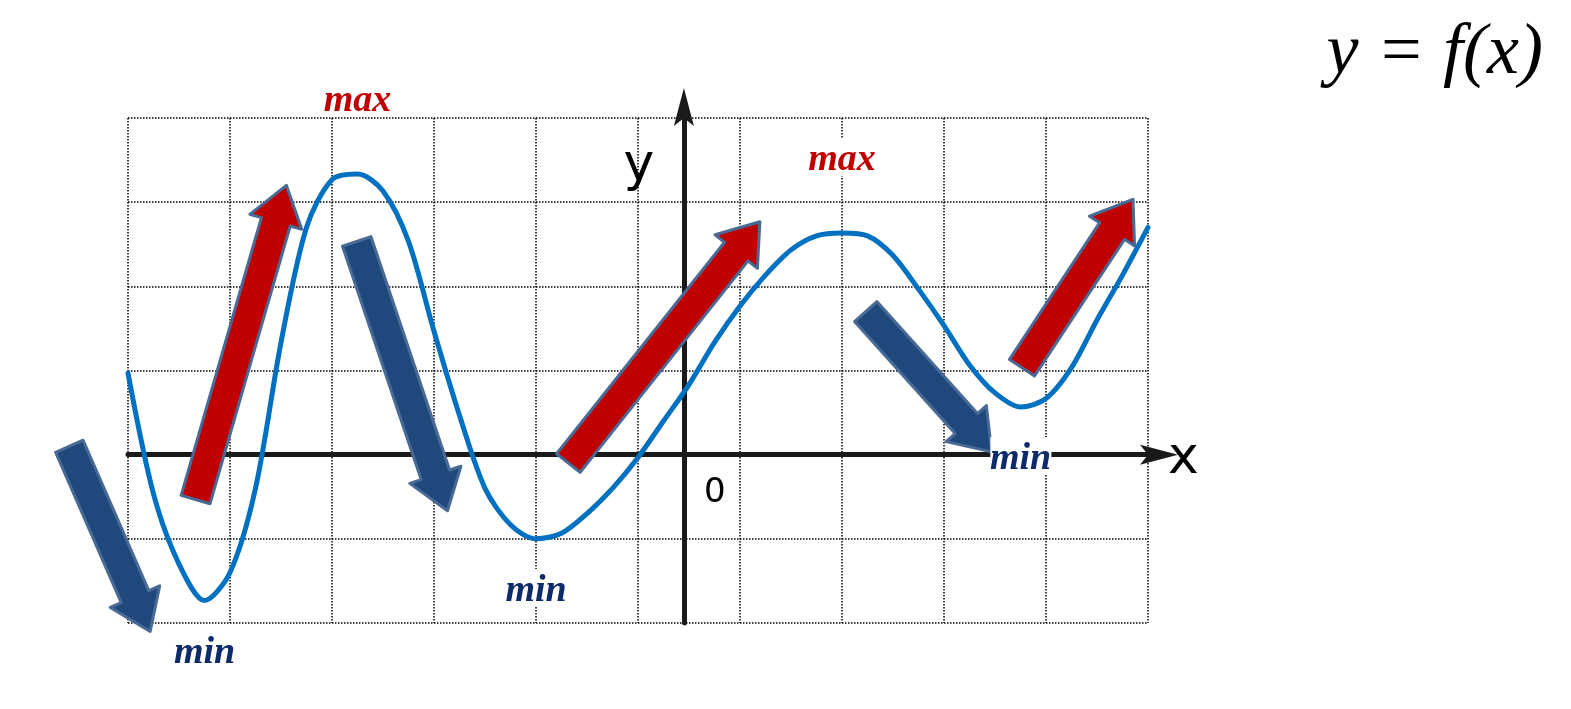 Image resolution: width=1571 pixels, height=709 pixels. I want to click on y-axis-title: y, so click(639, 162).